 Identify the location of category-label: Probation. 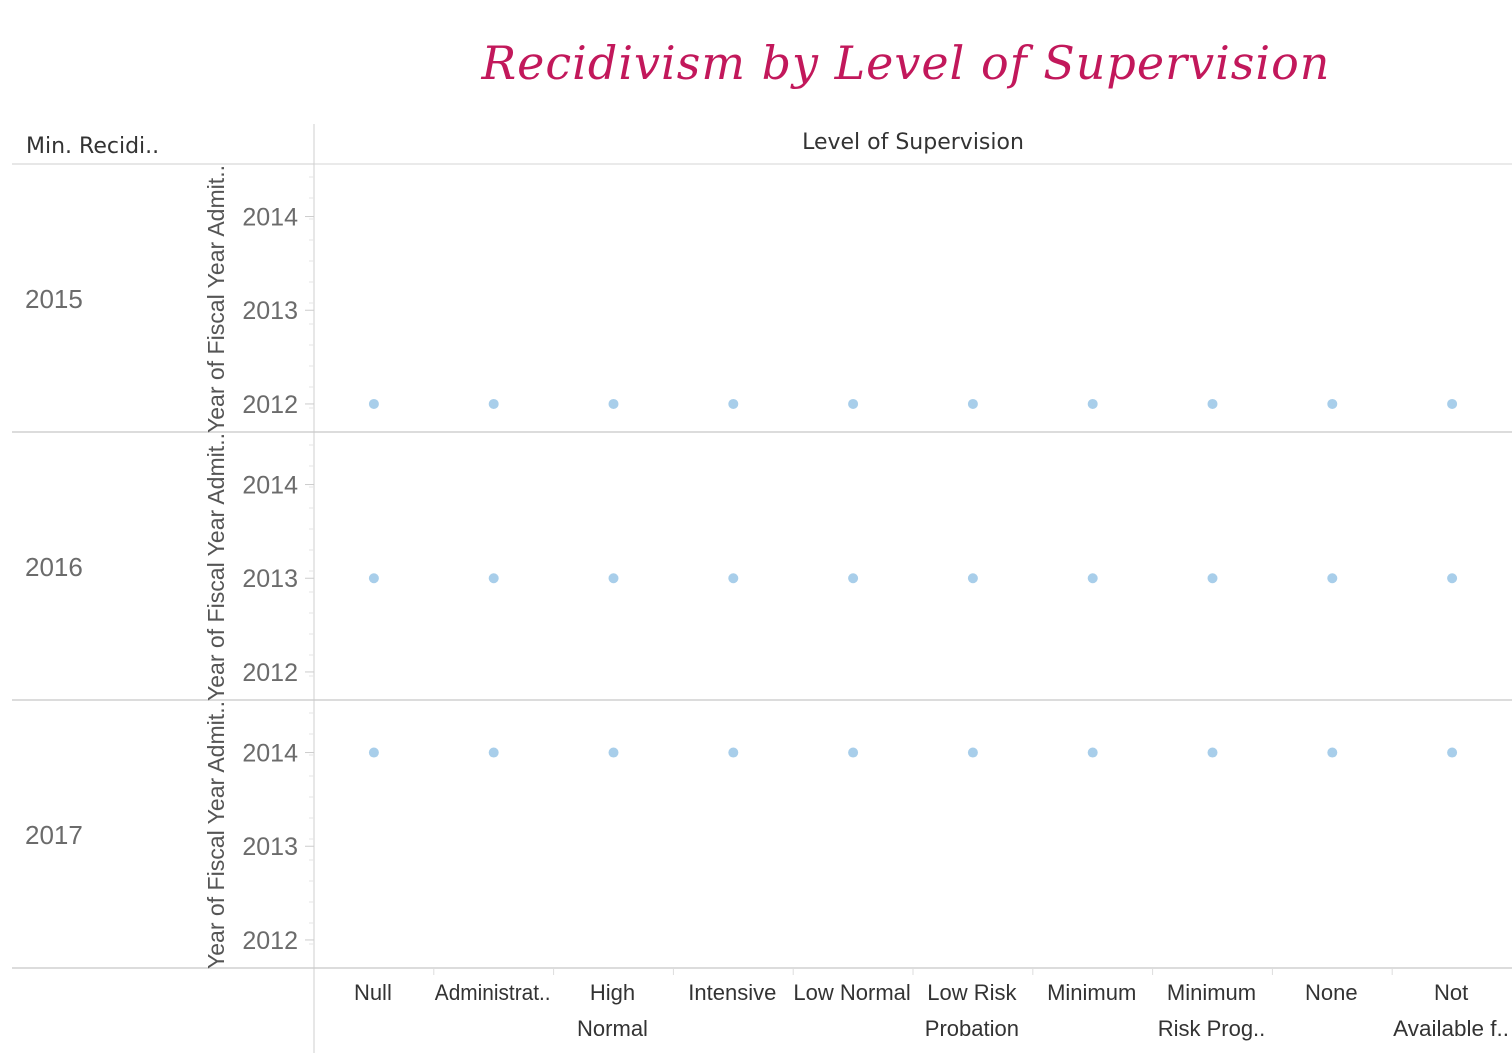
(972, 1028).